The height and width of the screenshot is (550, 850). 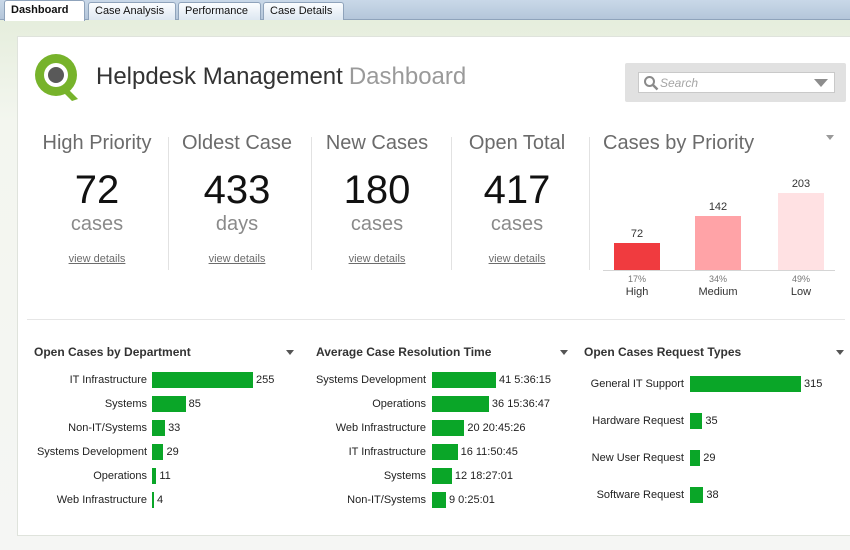 What do you see at coordinates (112, 352) in the screenshot?
I see `department-chart-title: Open Cases by Department` at bounding box center [112, 352].